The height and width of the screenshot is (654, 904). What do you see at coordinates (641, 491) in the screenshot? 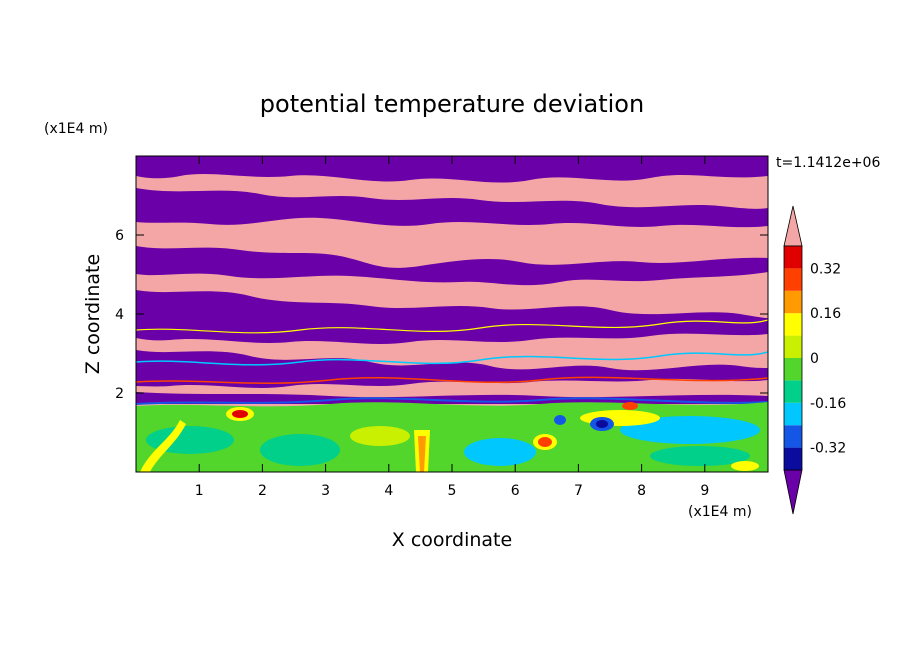
I see `x-tick-label: 8` at bounding box center [641, 491].